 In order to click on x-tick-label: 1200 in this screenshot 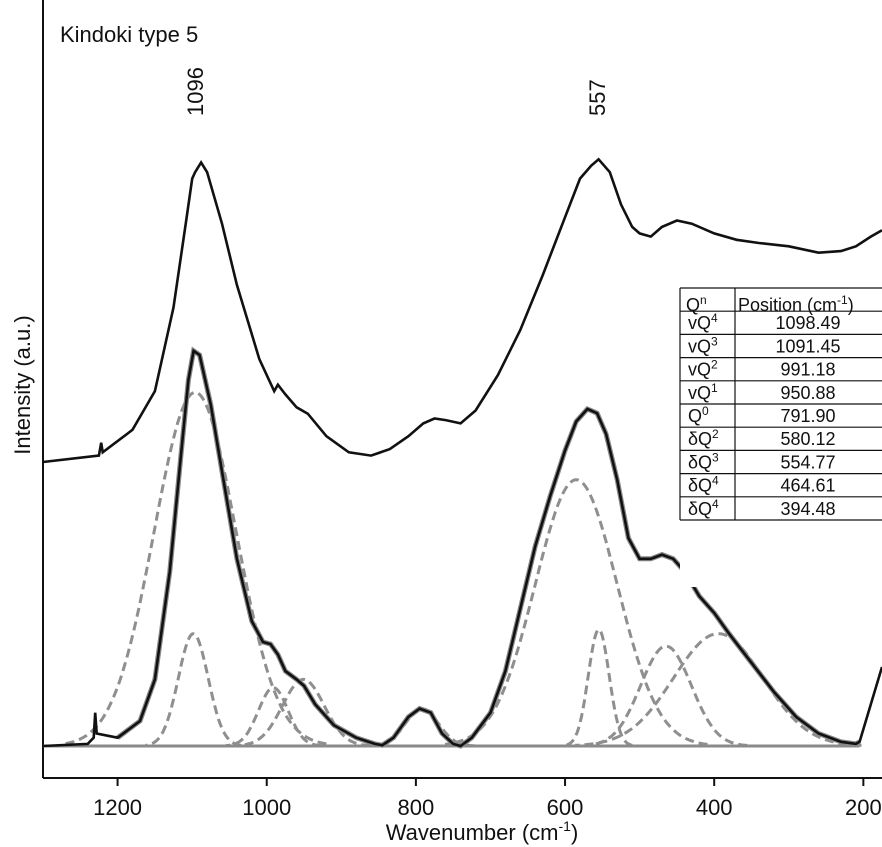, I will do `click(117, 807)`.